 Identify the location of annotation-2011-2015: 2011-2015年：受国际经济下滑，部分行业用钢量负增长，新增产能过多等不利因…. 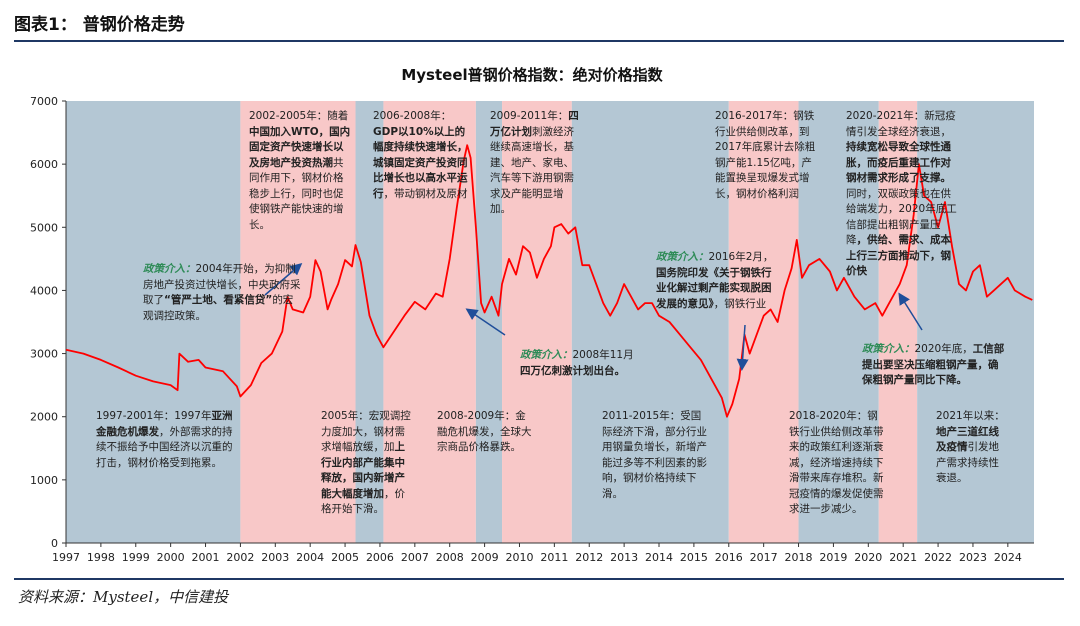
(654, 455).